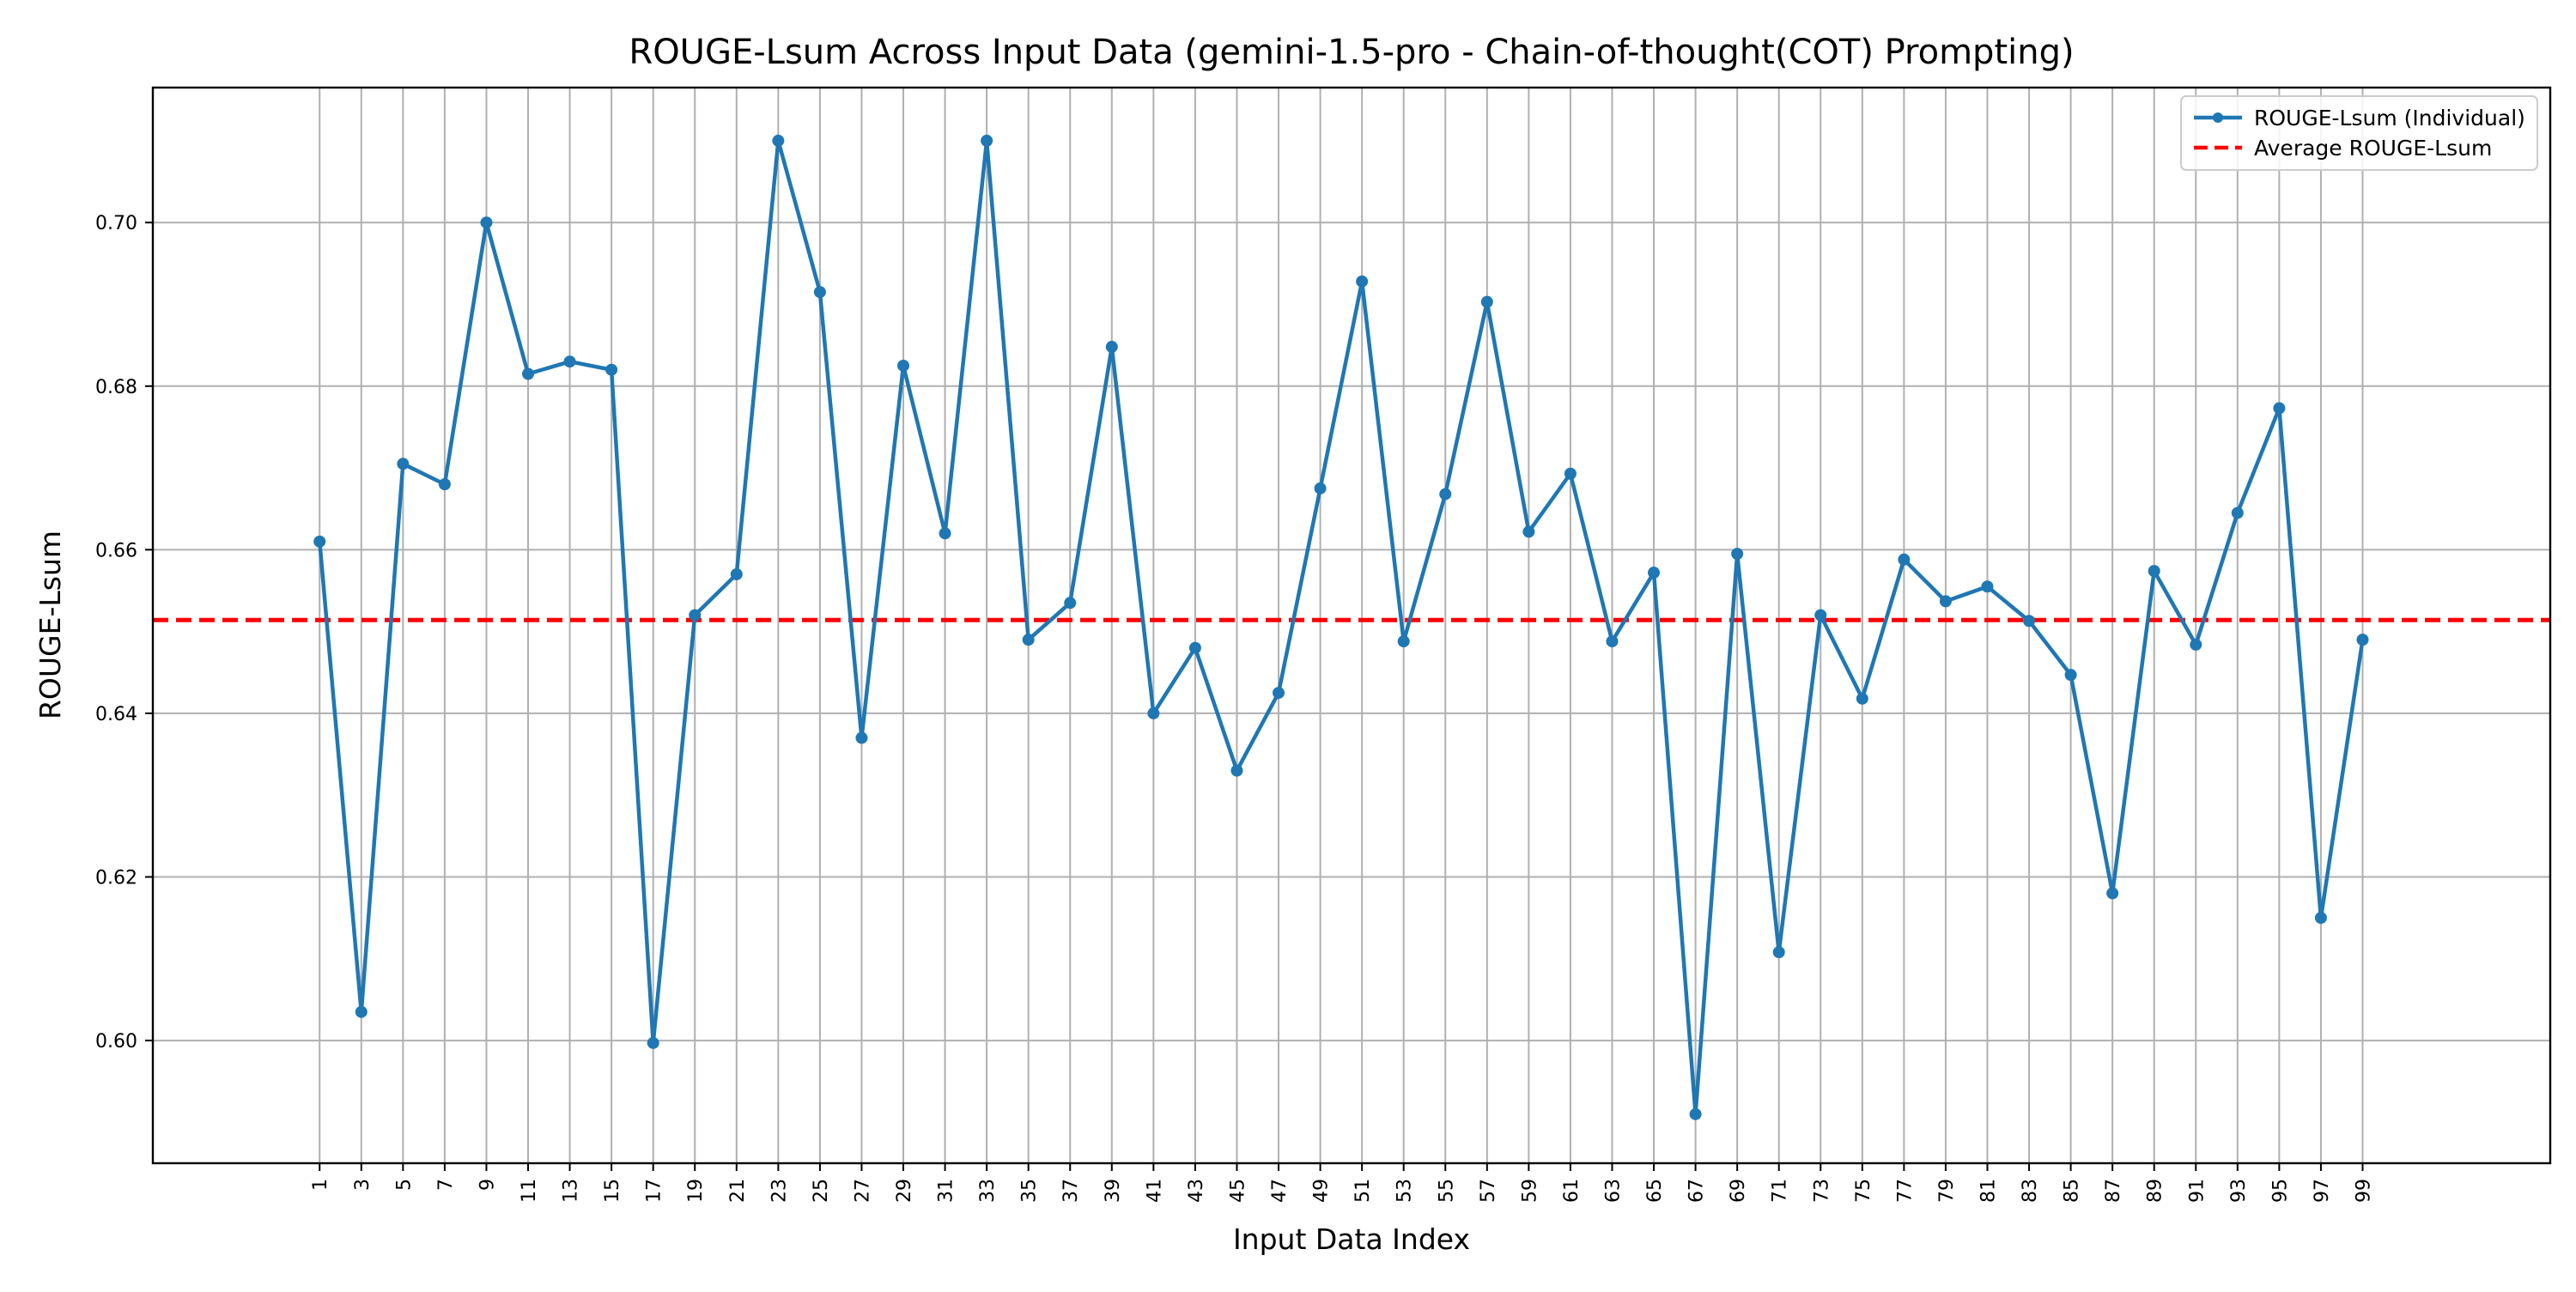  I want to click on x-tick-label: 13, so click(572, 1191).